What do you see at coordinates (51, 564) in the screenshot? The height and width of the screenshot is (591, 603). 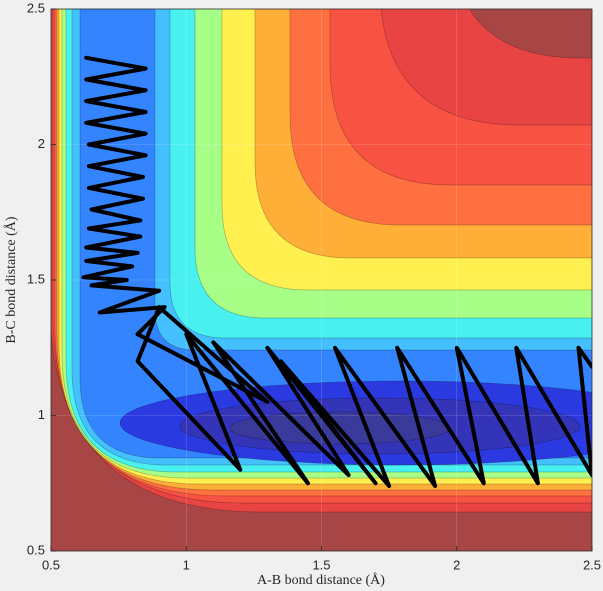 I see `x-tick-label: 0.5` at bounding box center [51, 564].